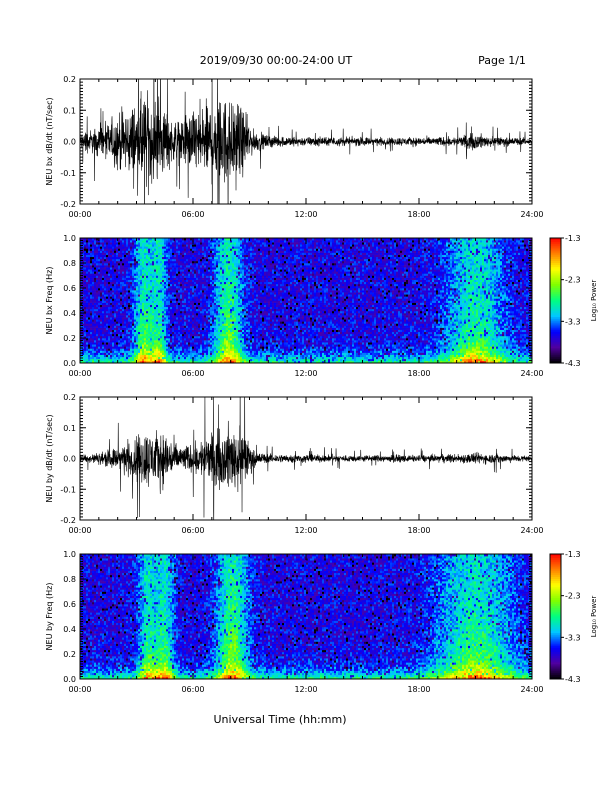 The height and width of the screenshot is (792, 612). Describe the element at coordinates (192, 214) in the screenshot. I see `x-tick-label: 06:00` at that location.